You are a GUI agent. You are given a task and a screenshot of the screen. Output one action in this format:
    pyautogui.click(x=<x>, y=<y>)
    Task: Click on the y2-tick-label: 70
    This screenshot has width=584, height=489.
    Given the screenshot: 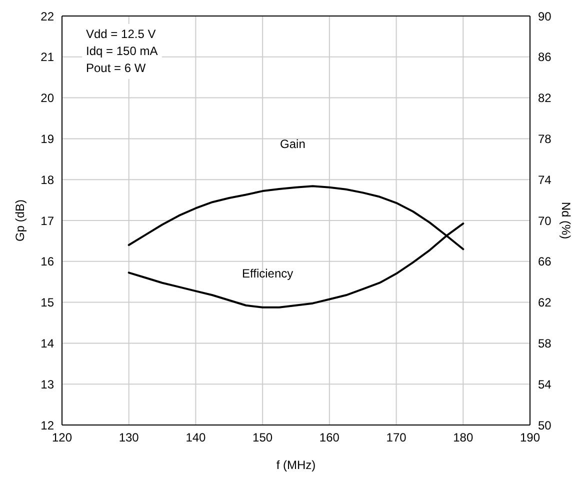 What is the action you would take?
    pyautogui.click(x=545, y=221)
    